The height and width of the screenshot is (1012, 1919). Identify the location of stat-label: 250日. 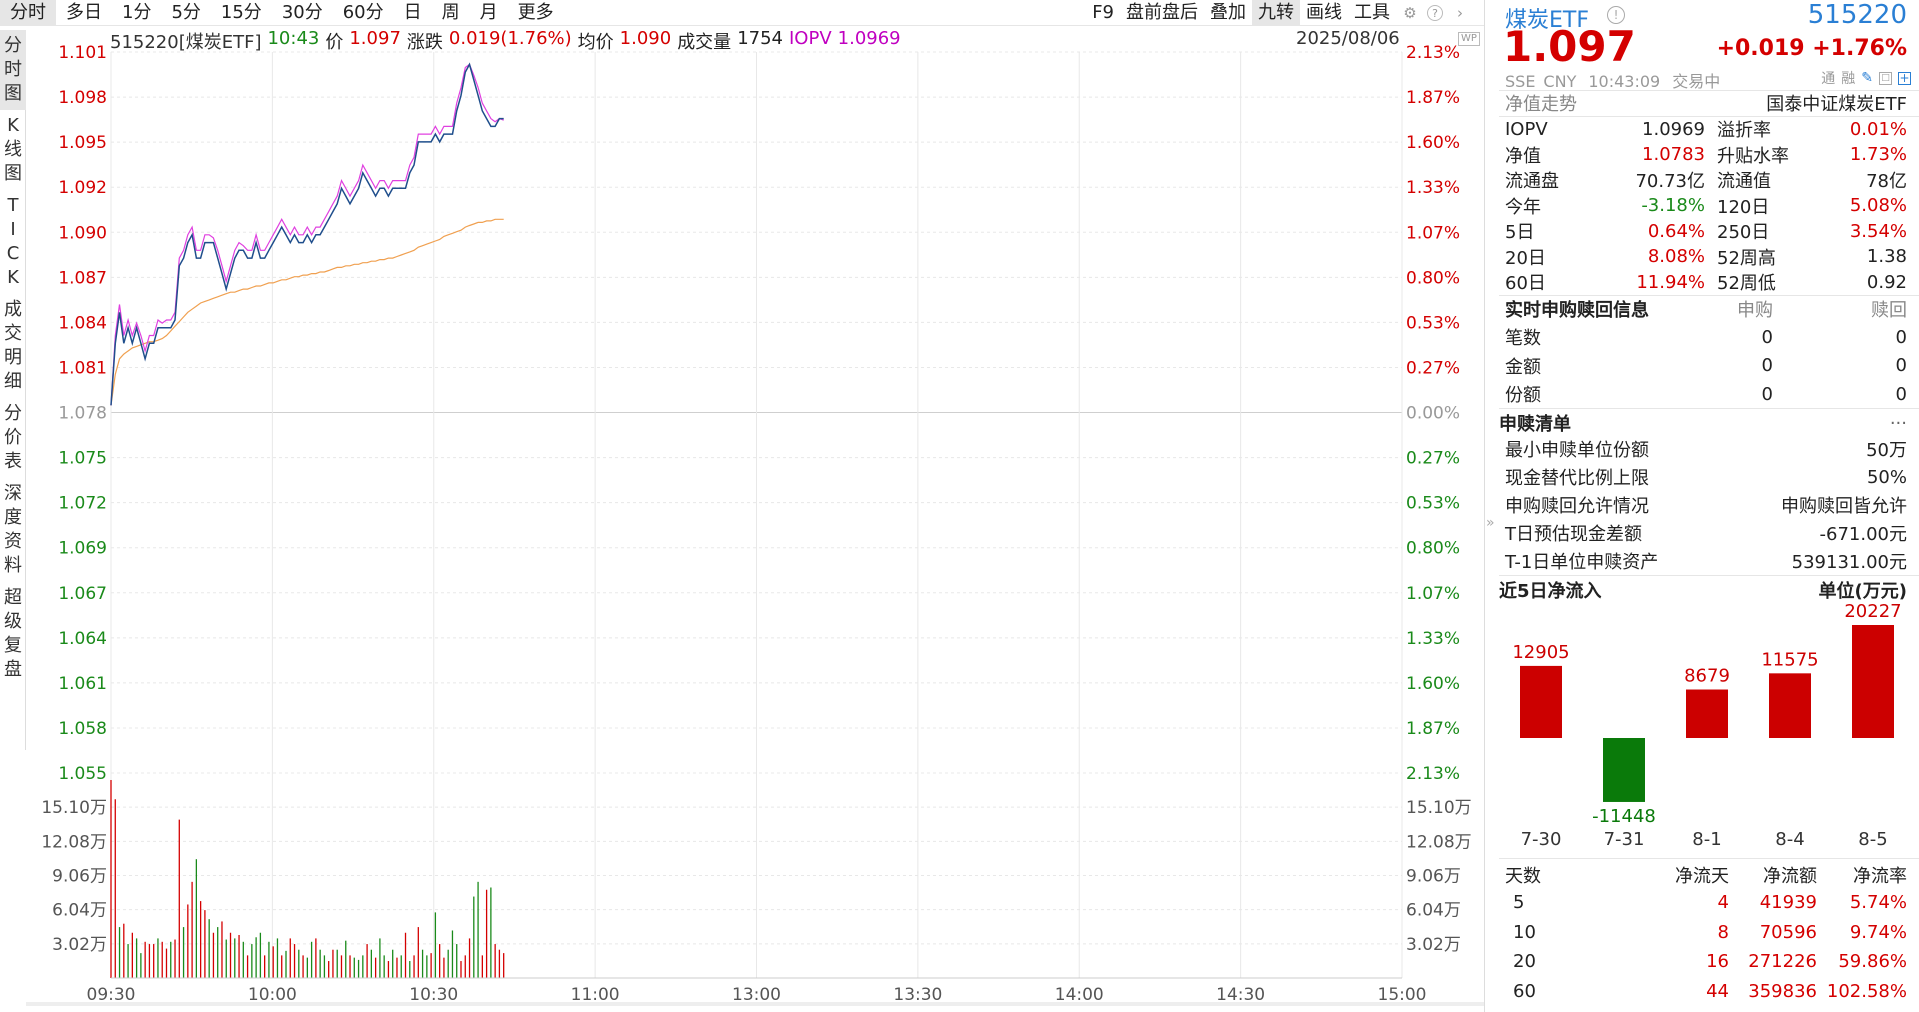
(1743, 232).